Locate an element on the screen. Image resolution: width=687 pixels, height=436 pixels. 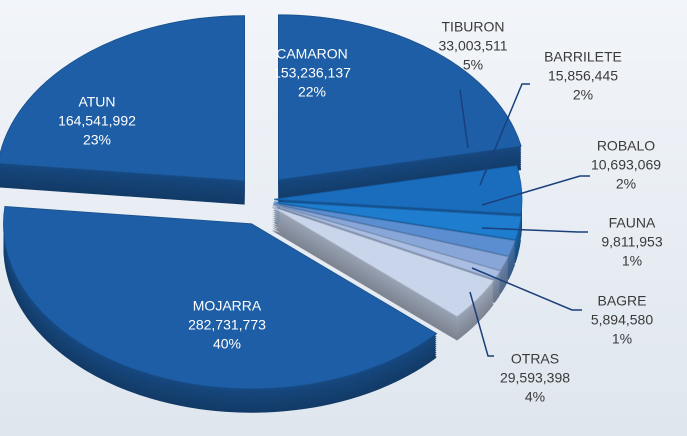
leader-lines is located at coordinates (524, 220).